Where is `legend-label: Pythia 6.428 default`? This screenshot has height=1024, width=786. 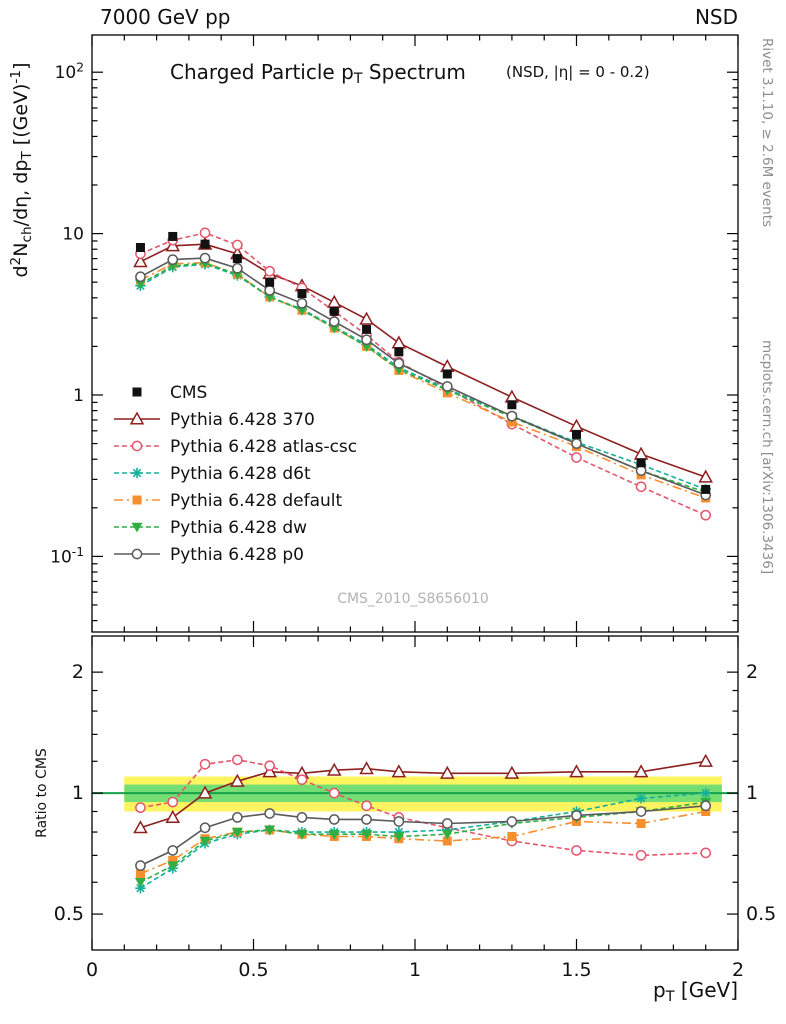
legend-label: Pythia 6.428 default is located at coordinates (256, 501).